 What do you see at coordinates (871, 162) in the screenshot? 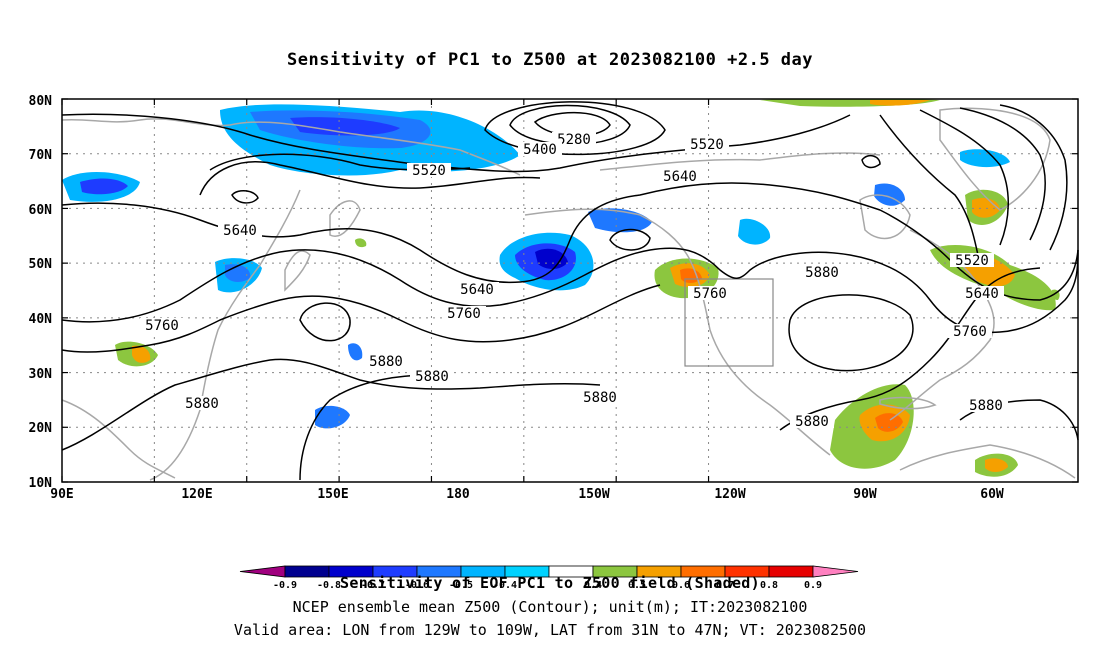
I see `contour-hudson-small` at bounding box center [871, 162].